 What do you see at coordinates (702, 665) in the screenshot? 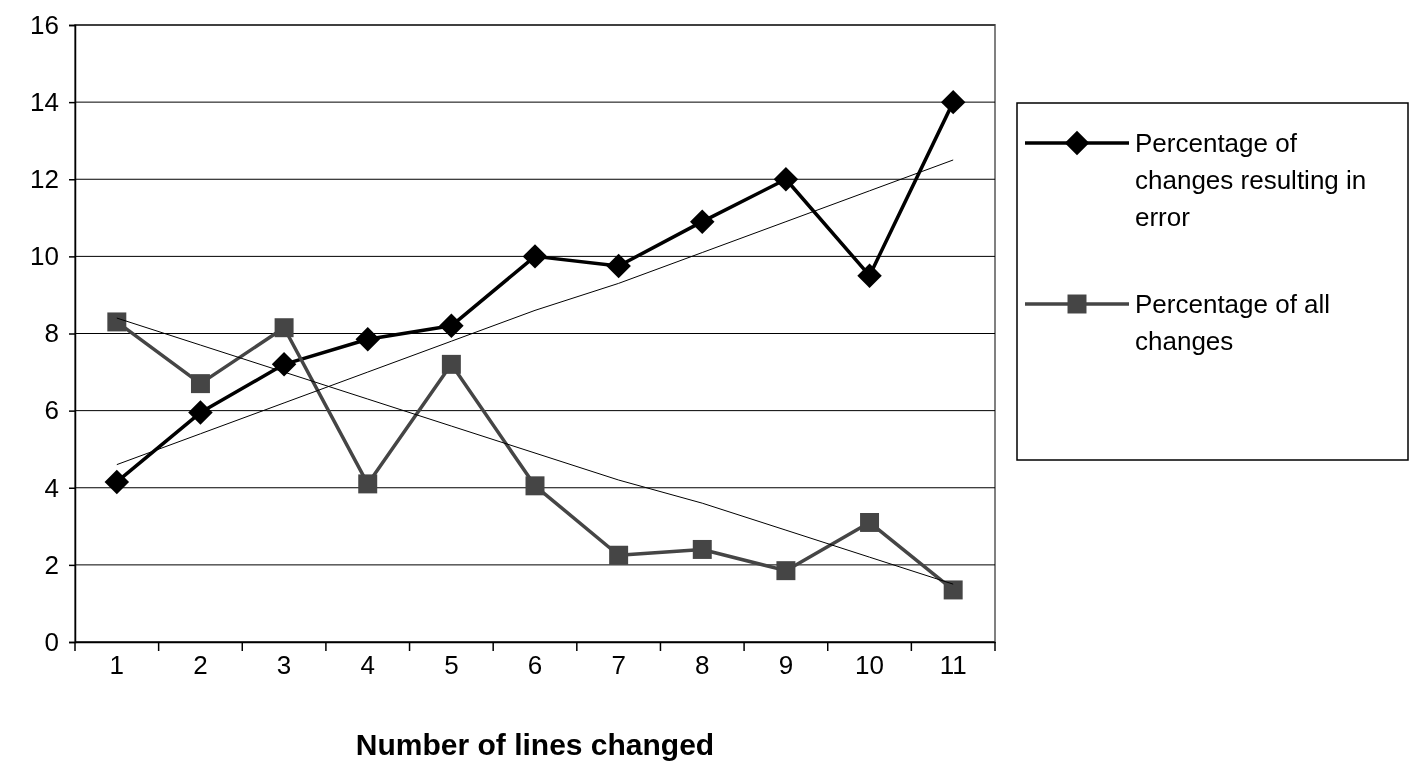
I see `x-tick-label: 8` at bounding box center [702, 665].